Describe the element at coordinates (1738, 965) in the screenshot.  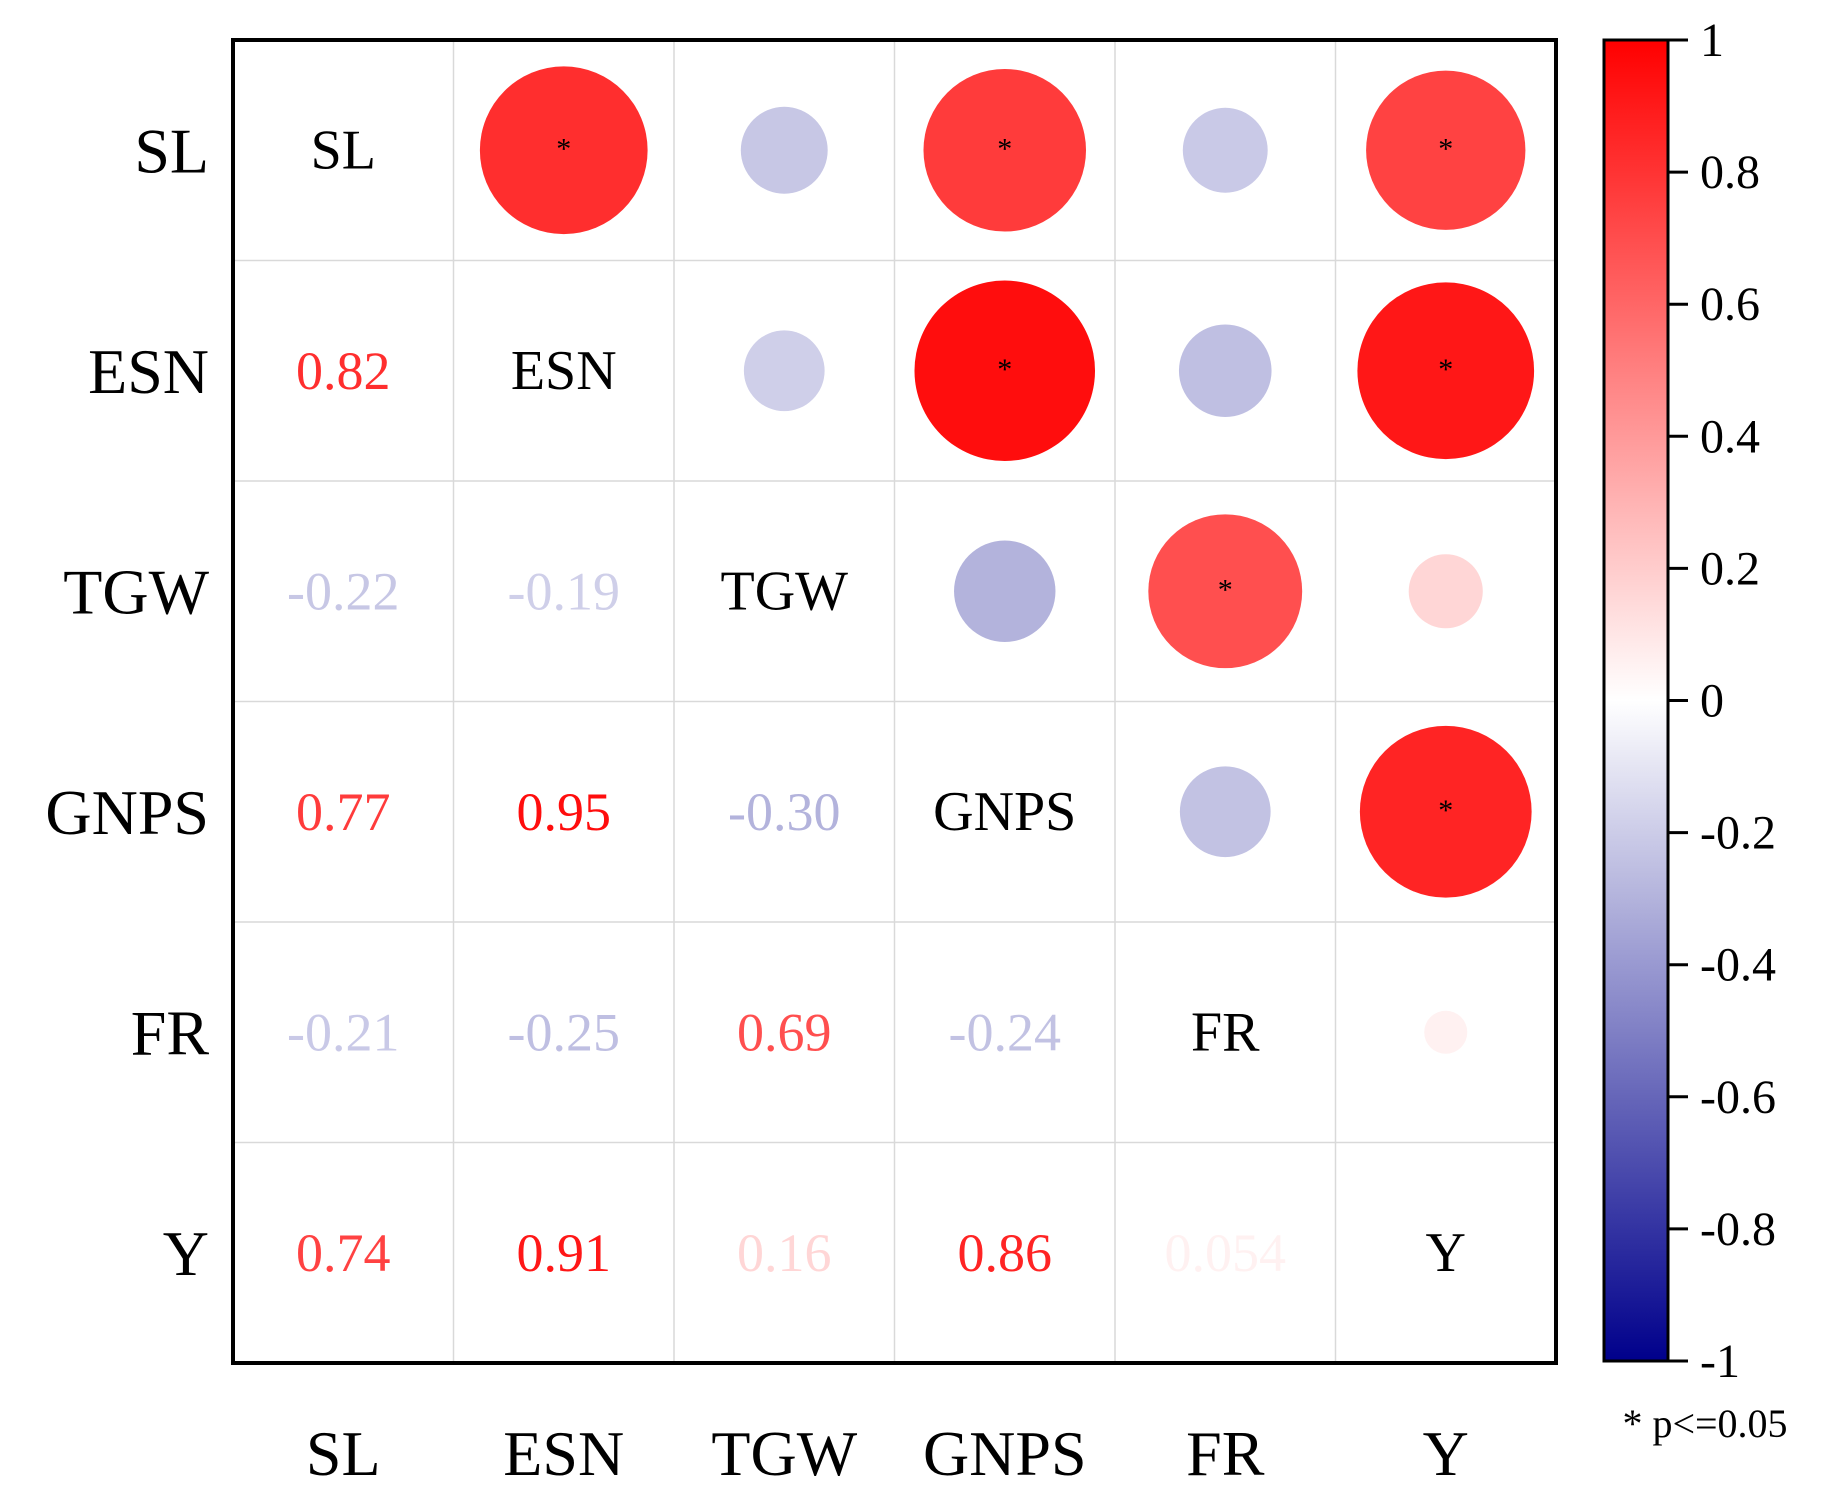
I see `colorbar-tick-label: -0.4` at that location.